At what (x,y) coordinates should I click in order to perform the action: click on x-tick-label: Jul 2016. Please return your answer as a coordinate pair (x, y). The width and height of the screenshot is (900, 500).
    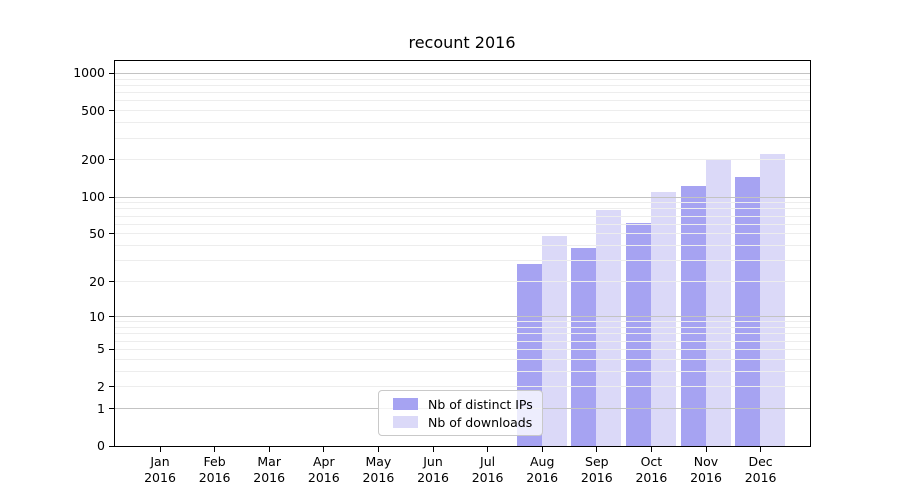
    Looking at the image, I should click on (487, 469).